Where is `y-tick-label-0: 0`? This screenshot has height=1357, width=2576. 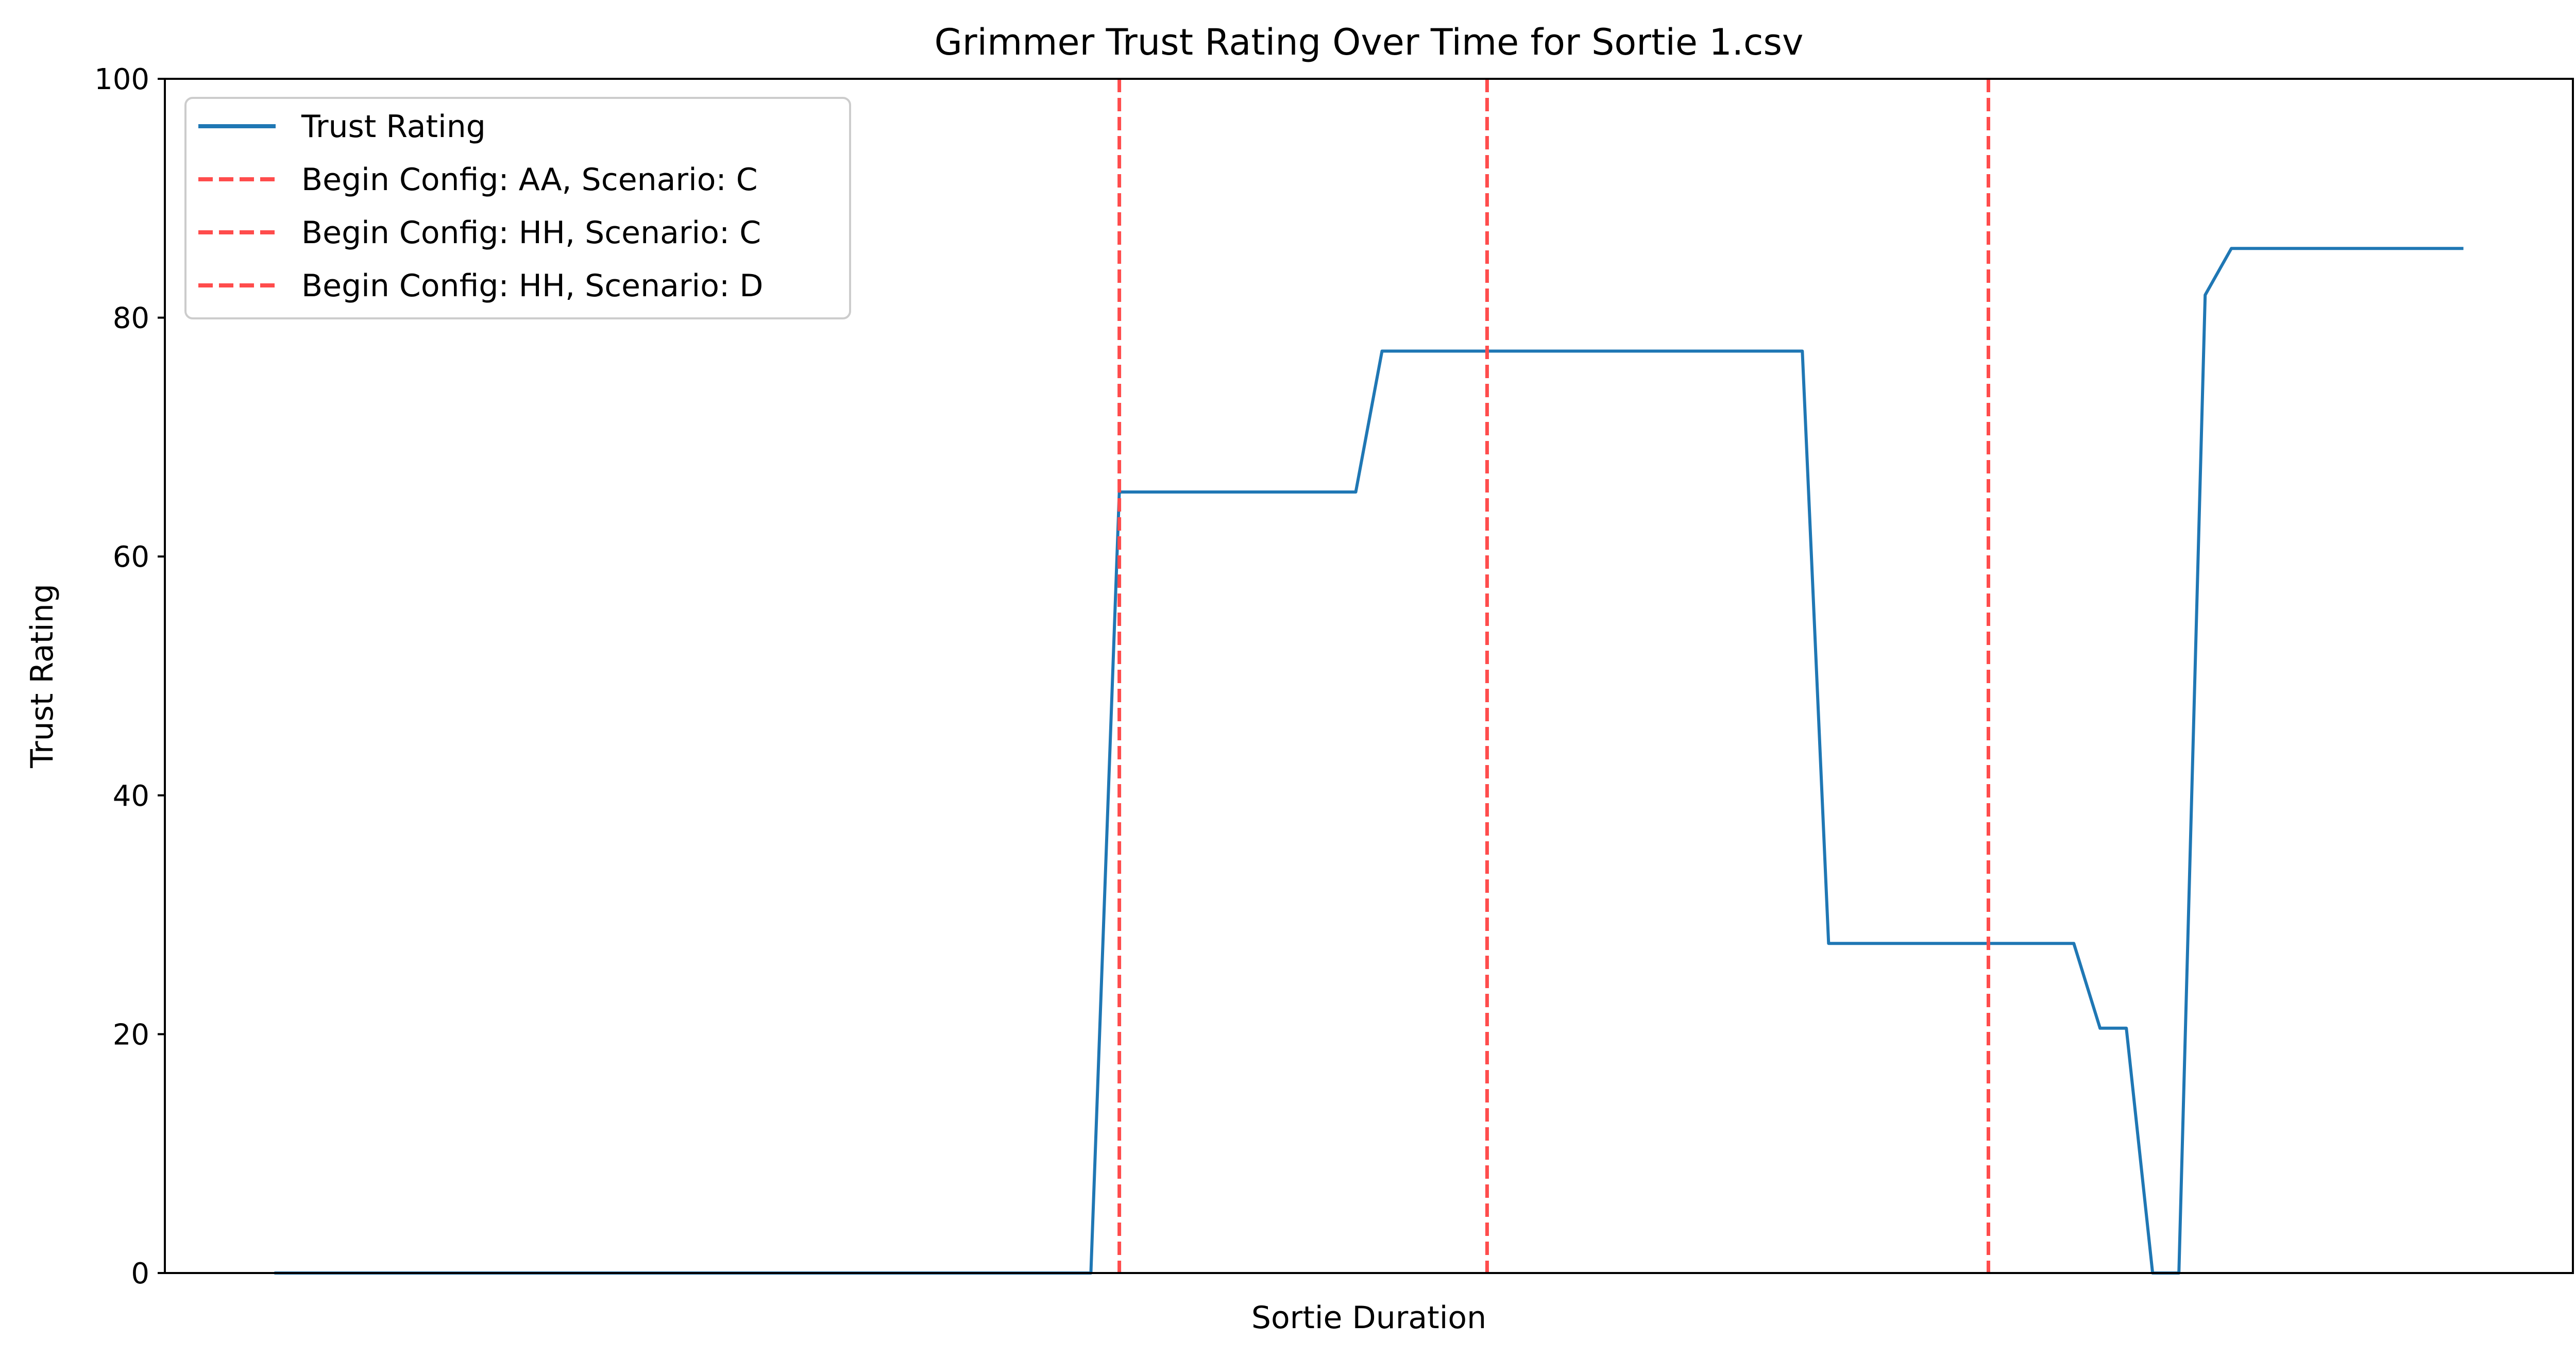 y-tick-label-0: 0 is located at coordinates (140, 1274).